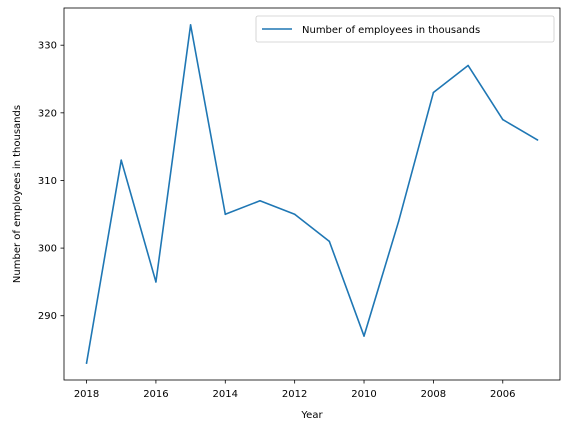  I want to click on y-tick-label: 320, so click(47, 113).